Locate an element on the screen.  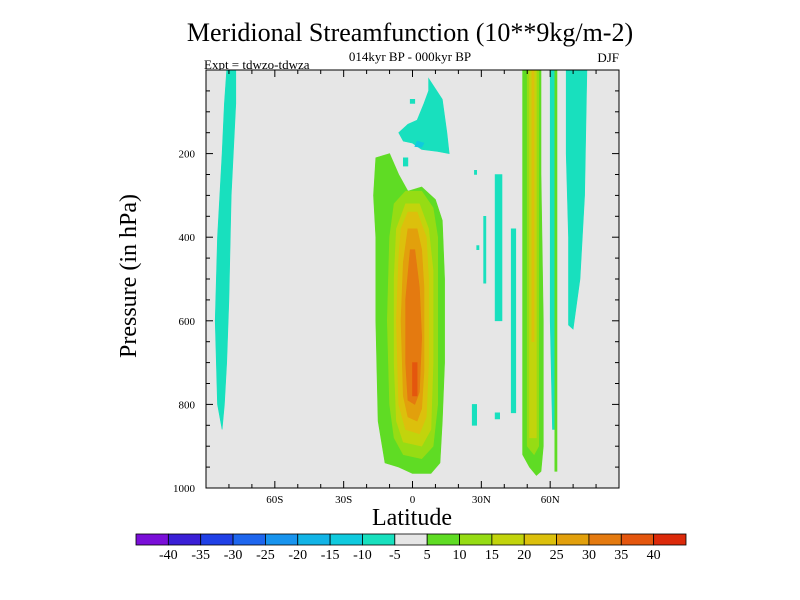
colorbar-label: 10 is located at coordinates (460, 555).